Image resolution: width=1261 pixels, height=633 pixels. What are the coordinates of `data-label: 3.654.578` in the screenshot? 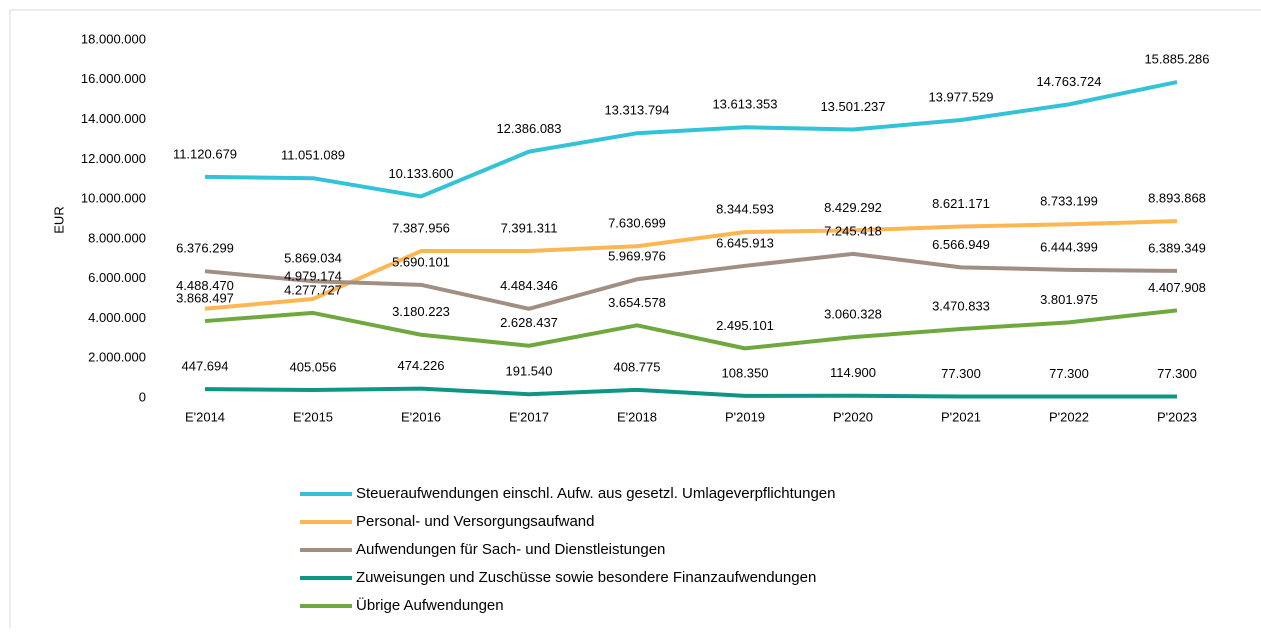 It's located at (637, 302).